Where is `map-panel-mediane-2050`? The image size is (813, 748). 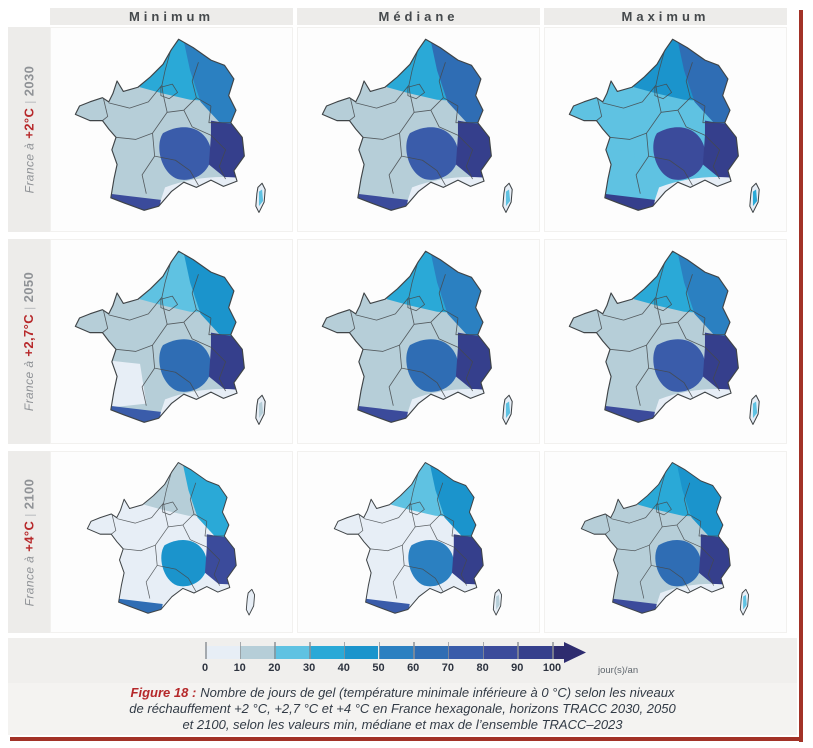 map-panel-mediane-2050 is located at coordinates (418, 341).